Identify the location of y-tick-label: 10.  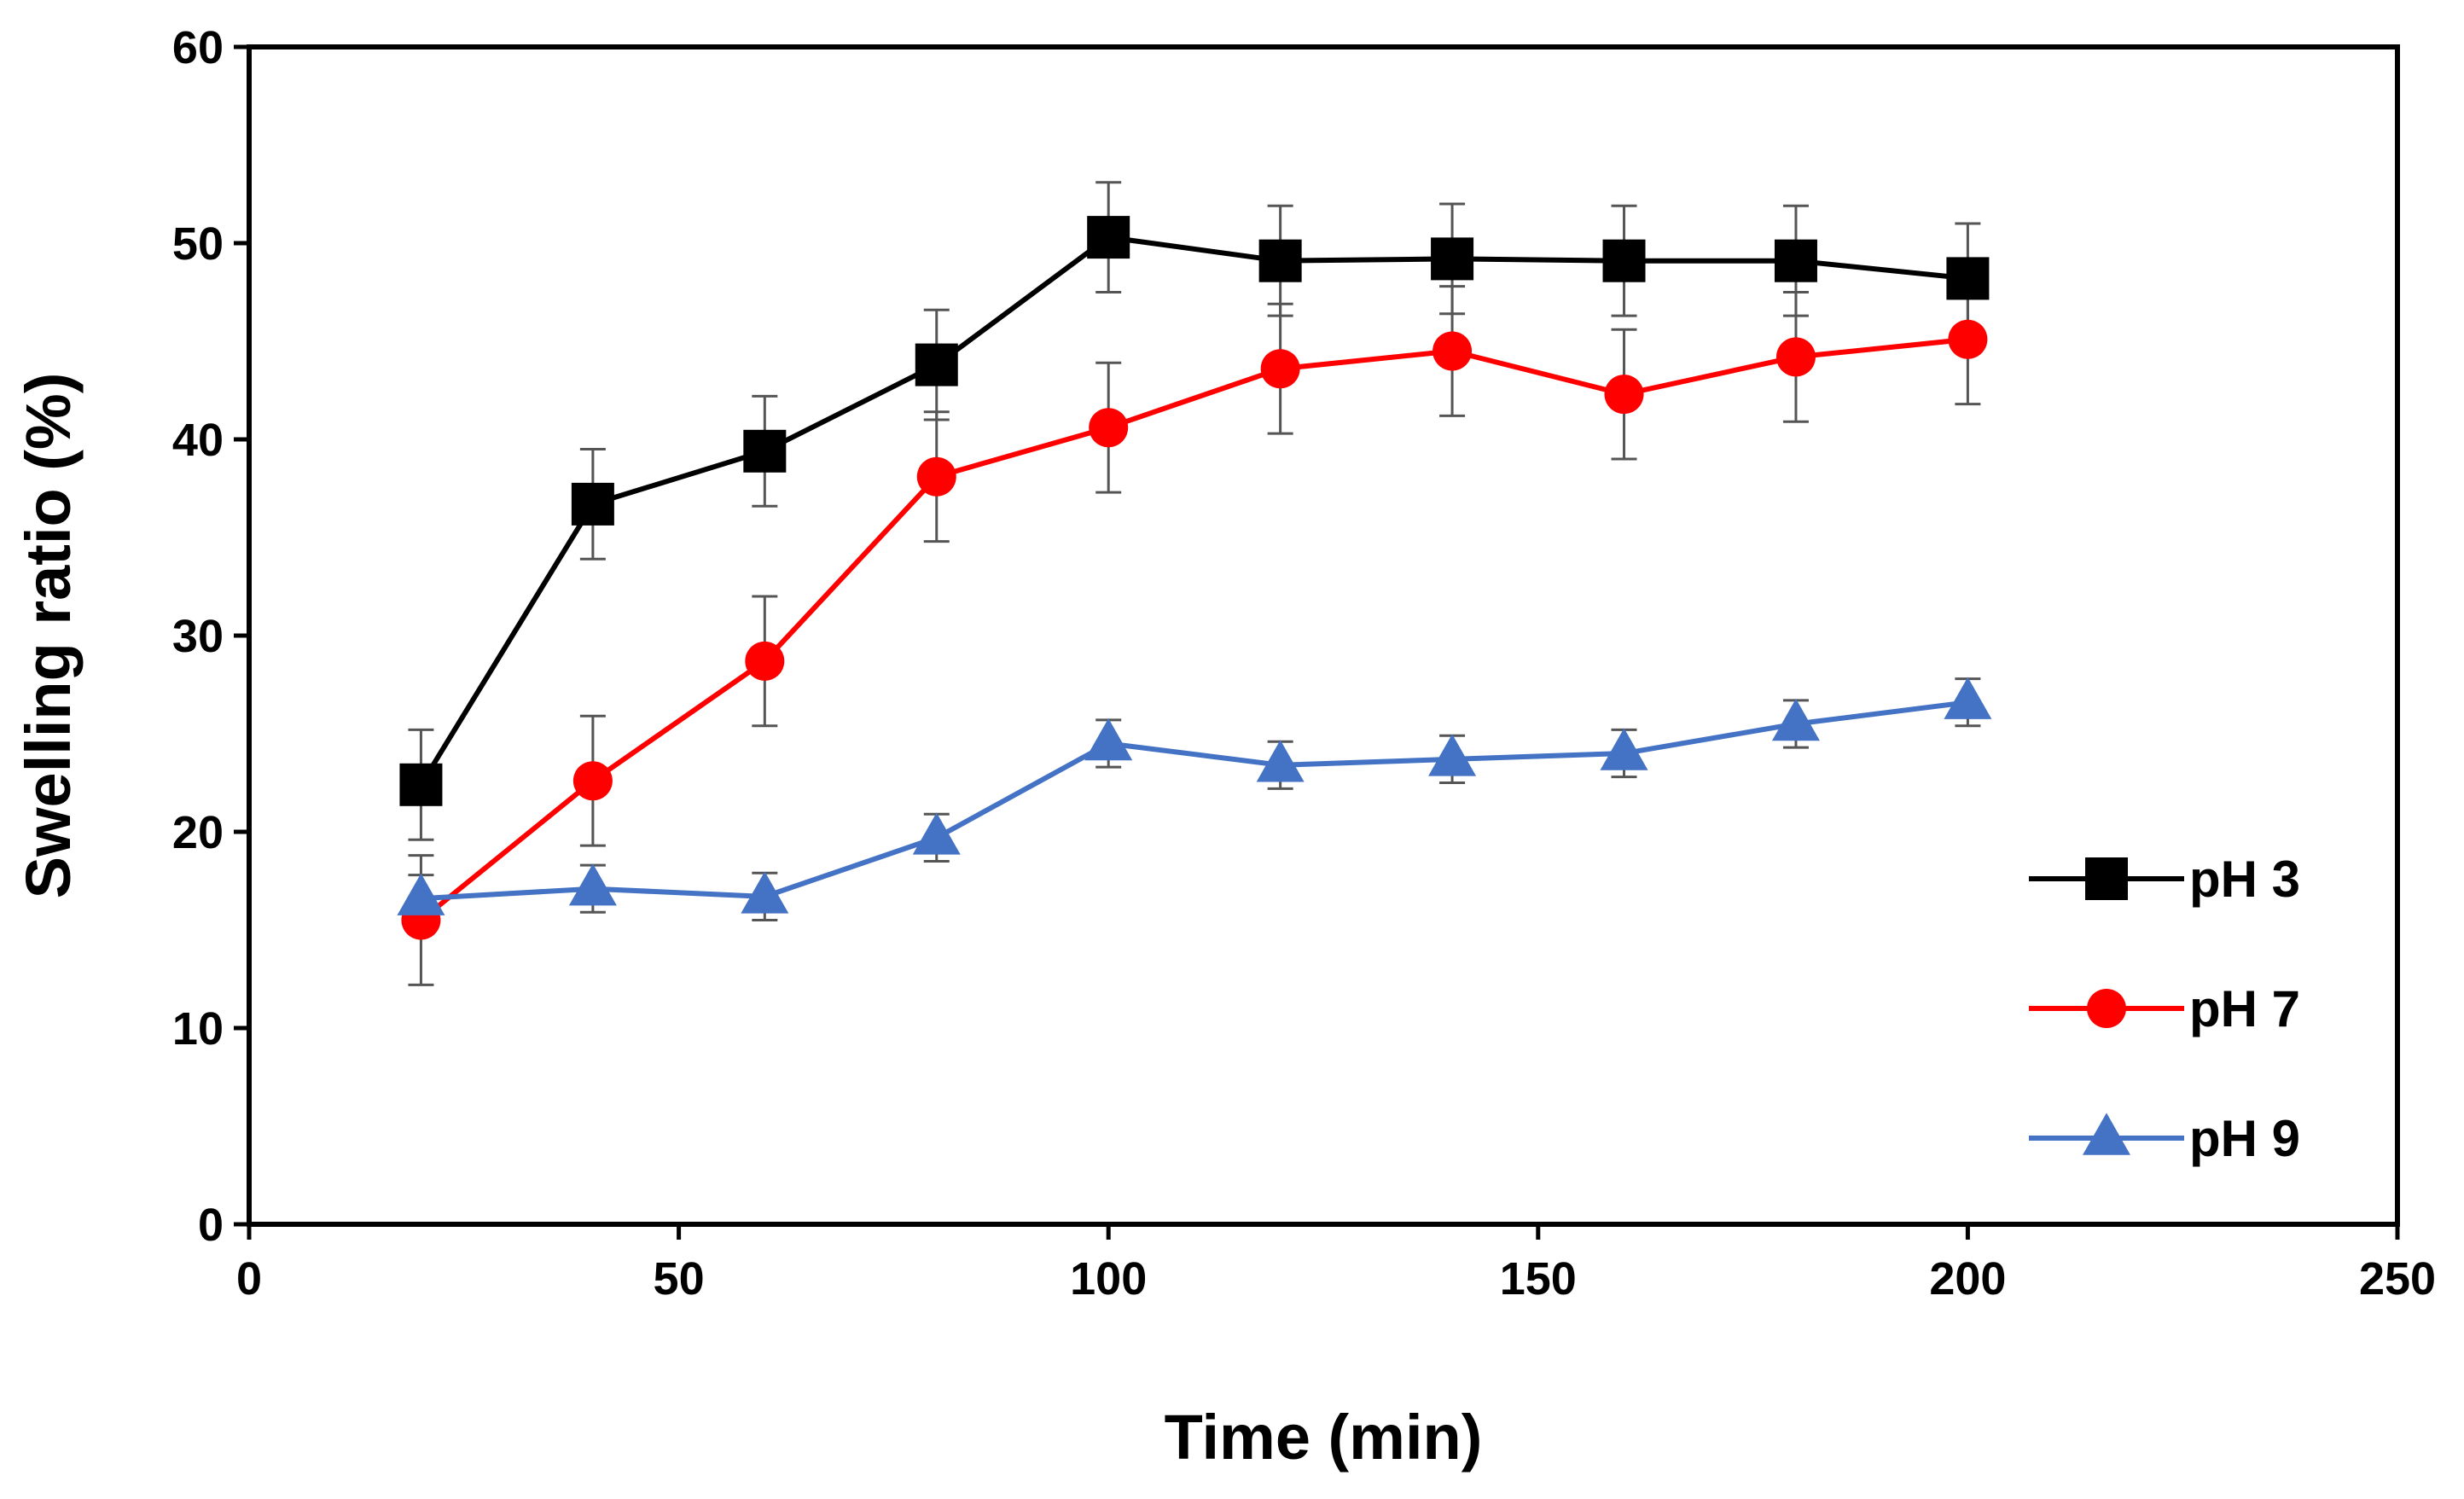
(198, 1029).